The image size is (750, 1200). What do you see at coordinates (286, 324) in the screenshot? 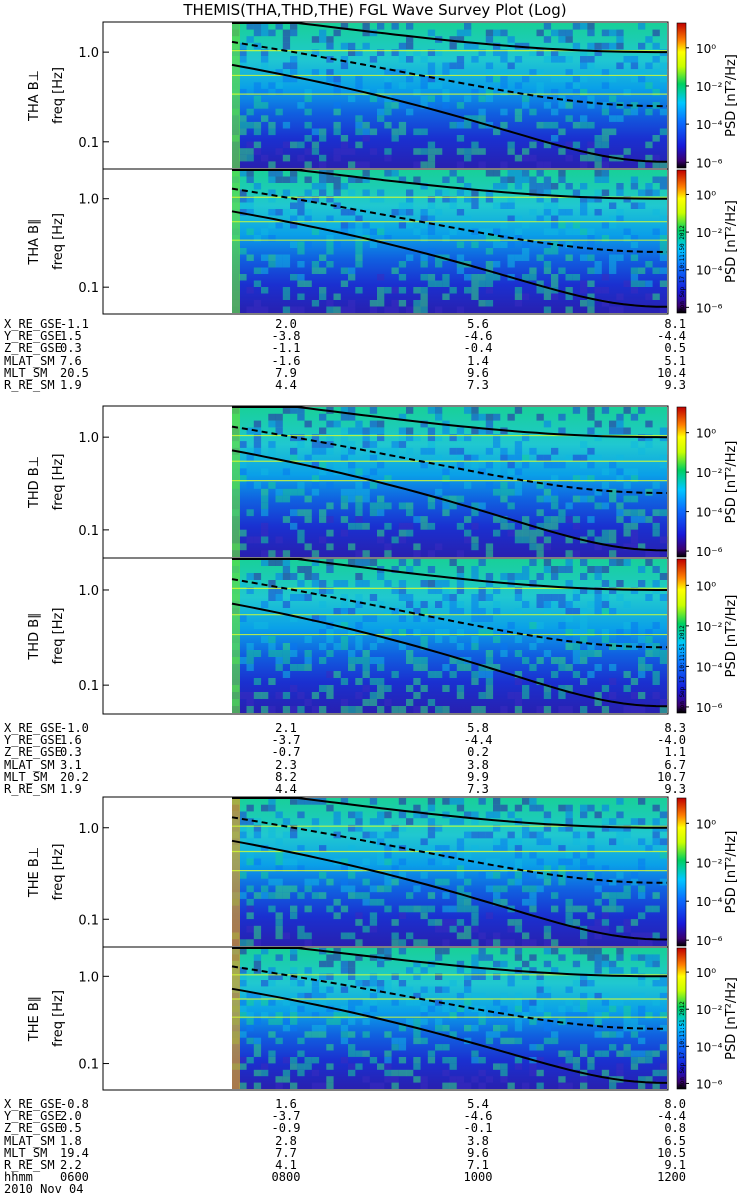
I see `ephemeris-value: 2.0` at bounding box center [286, 324].